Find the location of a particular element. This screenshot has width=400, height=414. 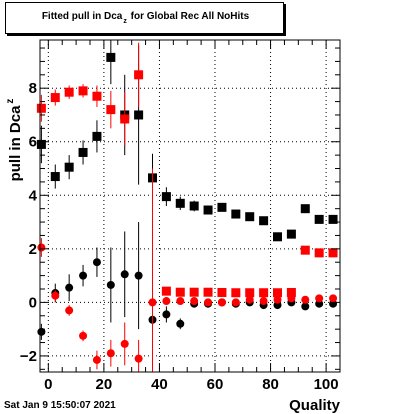

timestamp: Sat Jan 9 15:50:07 2021 is located at coordinates (60, 405).